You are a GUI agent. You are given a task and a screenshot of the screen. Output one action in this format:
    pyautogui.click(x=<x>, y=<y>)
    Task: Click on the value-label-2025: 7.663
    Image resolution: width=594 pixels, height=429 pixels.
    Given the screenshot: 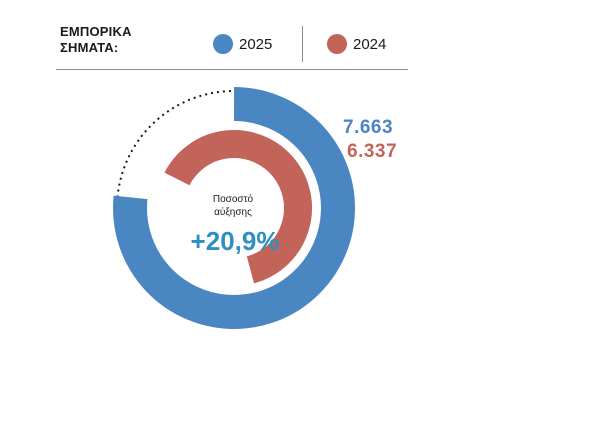 What is the action you would take?
    pyautogui.click(x=368, y=127)
    